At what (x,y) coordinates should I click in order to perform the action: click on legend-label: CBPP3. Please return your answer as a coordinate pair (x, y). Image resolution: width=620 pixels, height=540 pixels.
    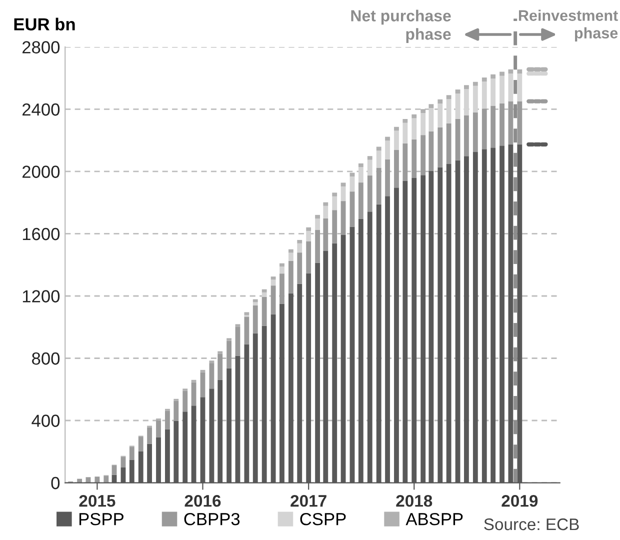
    Looking at the image, I should click on (212, 519).